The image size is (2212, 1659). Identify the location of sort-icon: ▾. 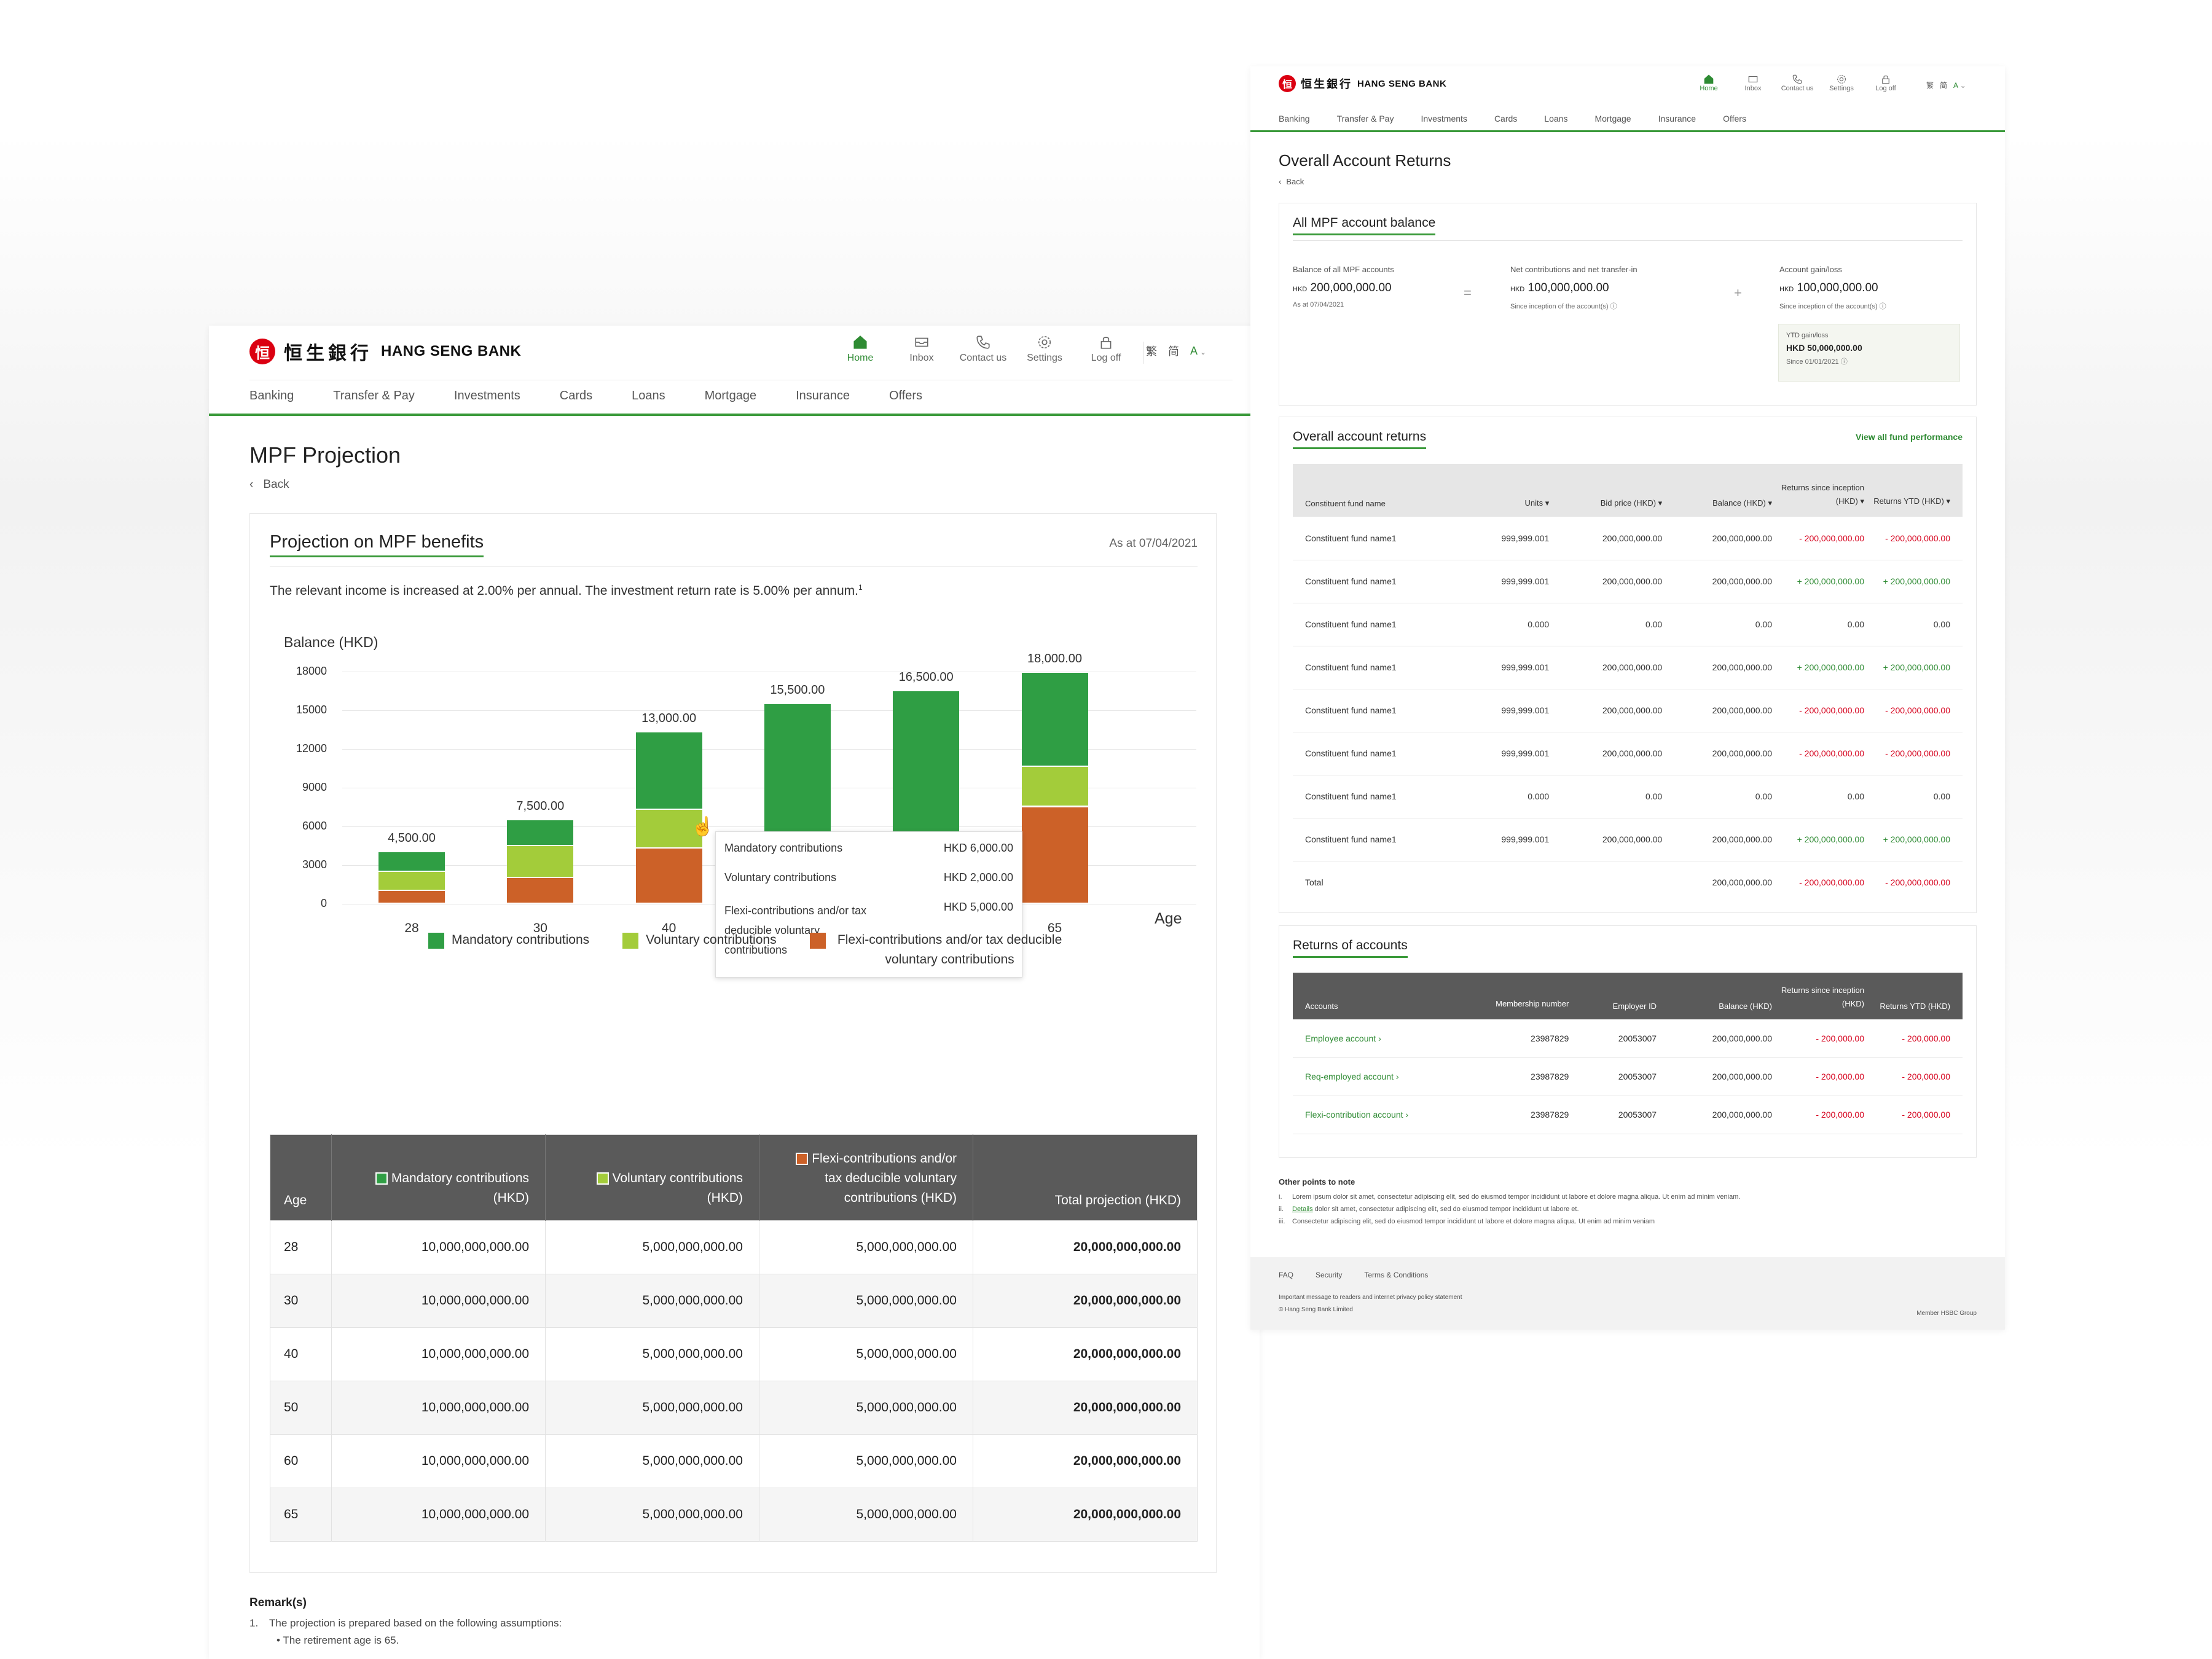
(1660, 503).